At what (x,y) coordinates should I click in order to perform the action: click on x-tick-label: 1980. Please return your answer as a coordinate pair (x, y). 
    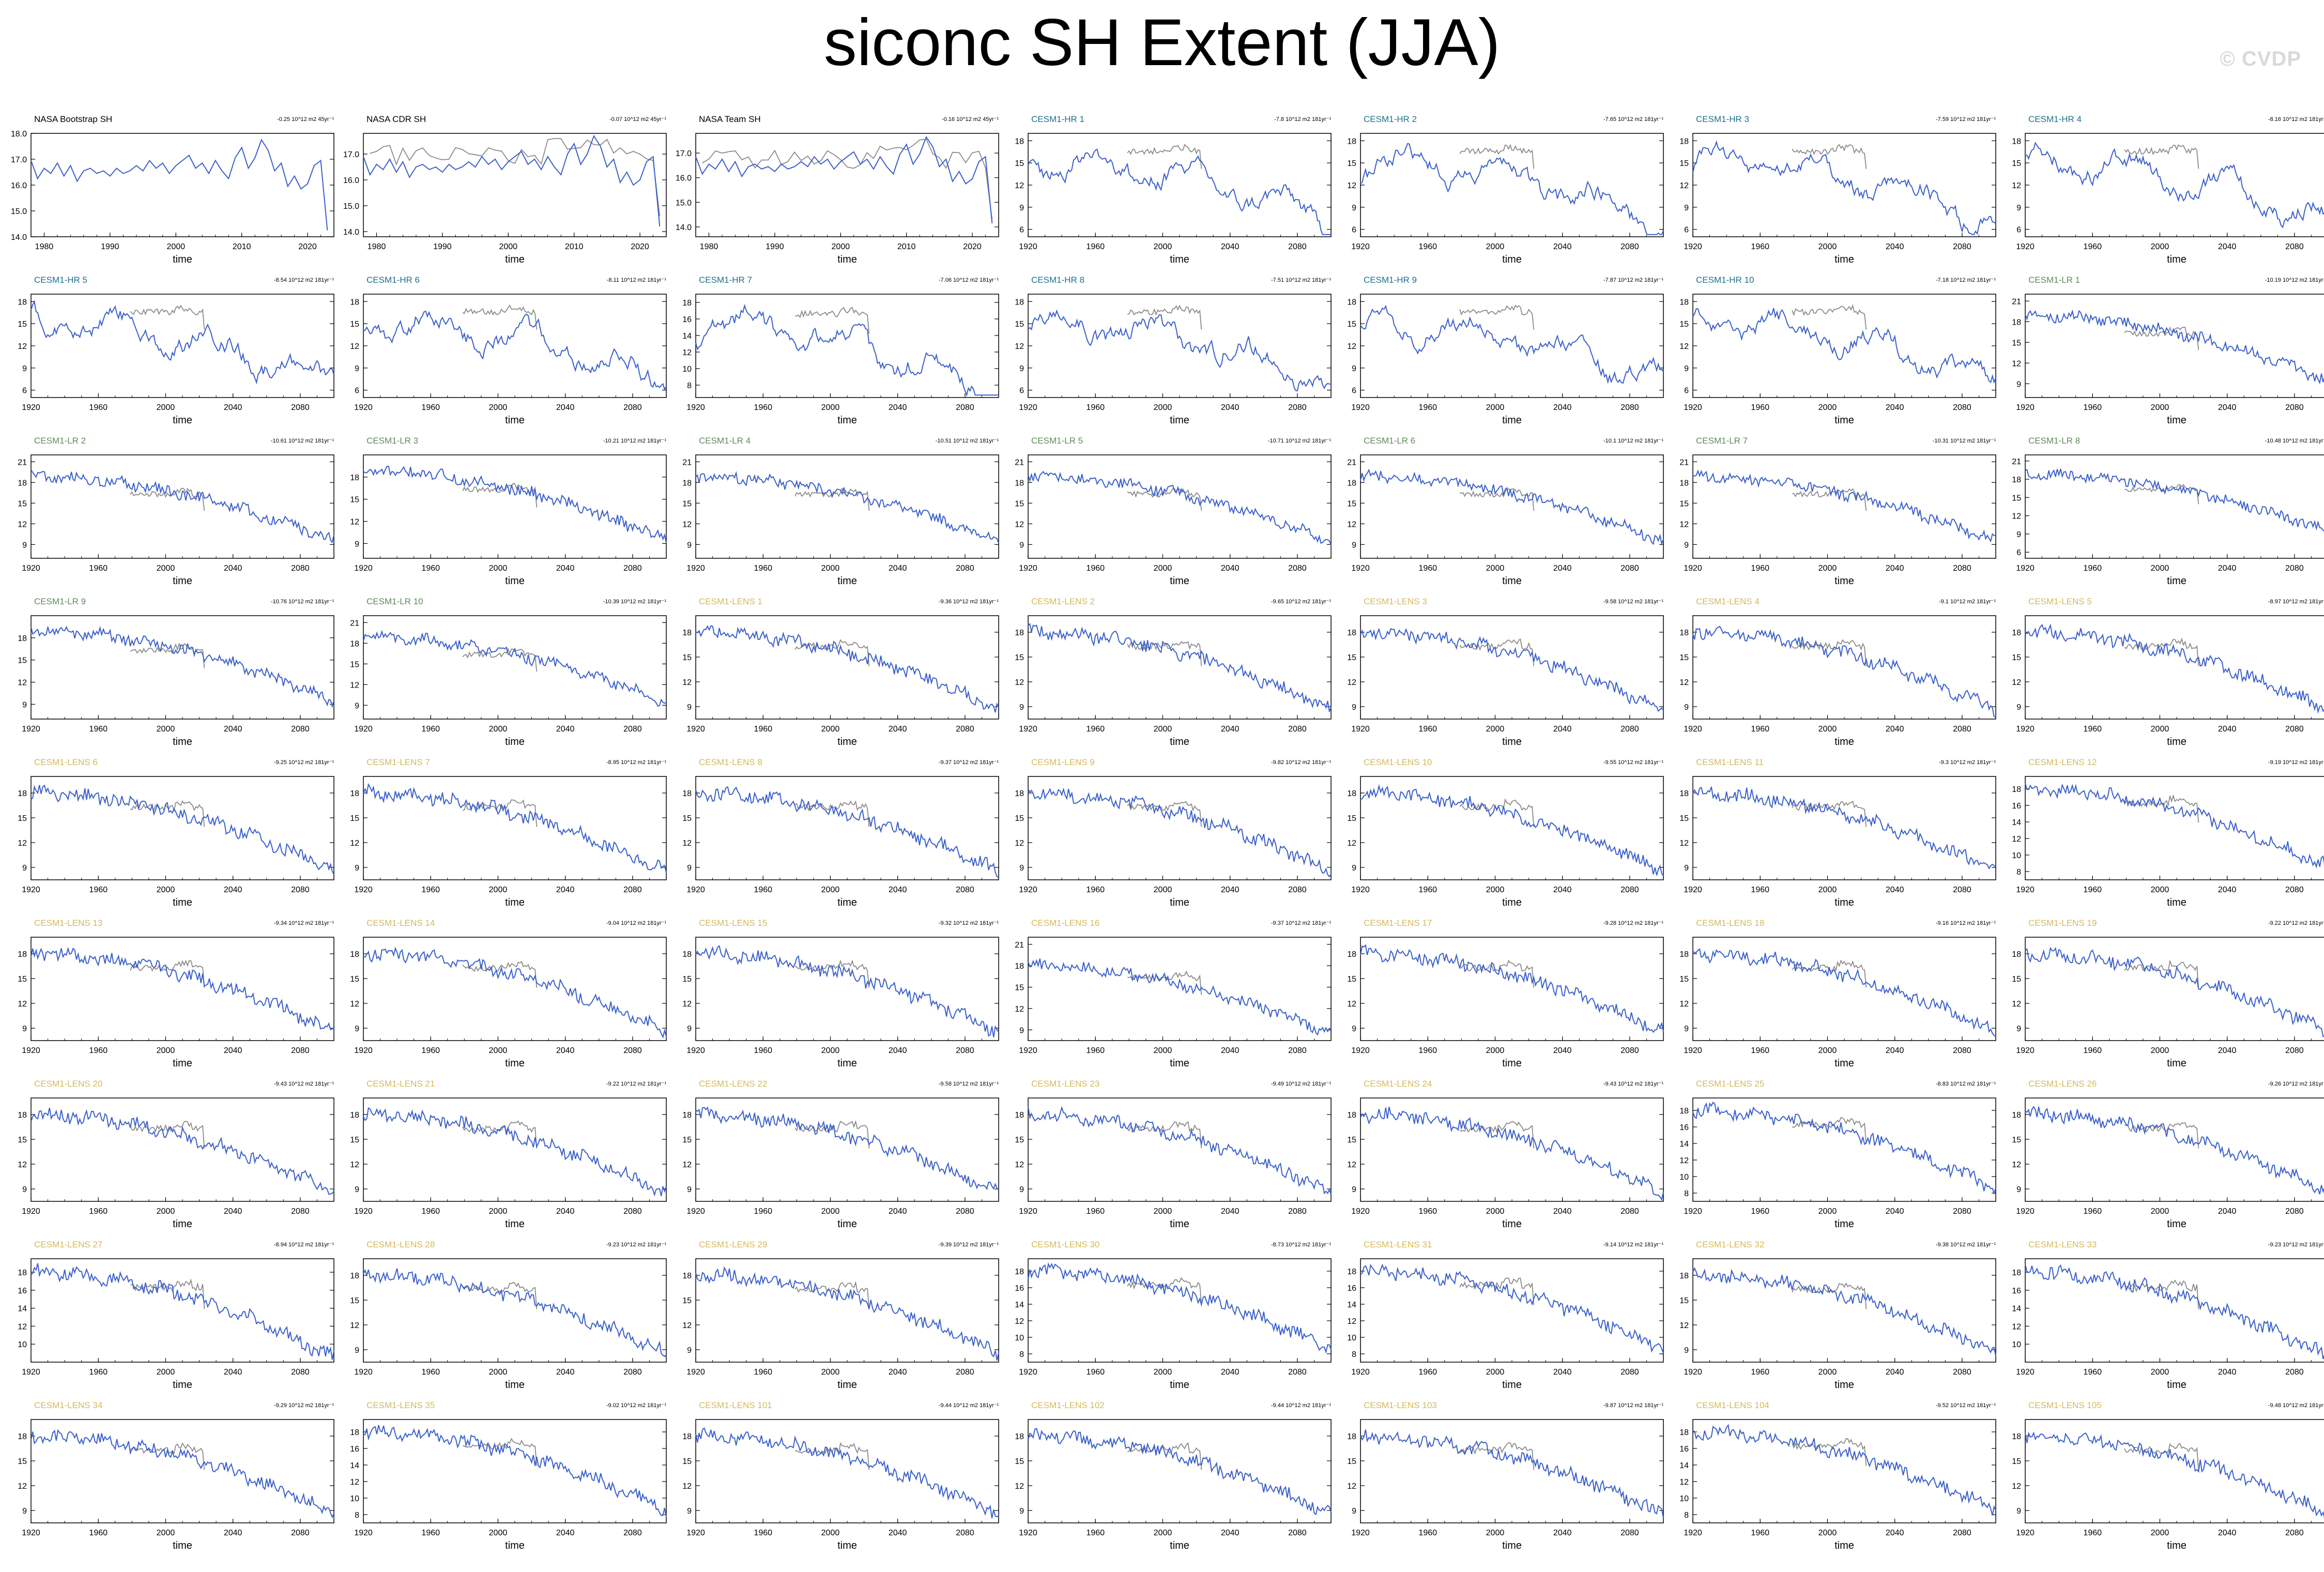
    Looking at the image, I should click on (709, 247).